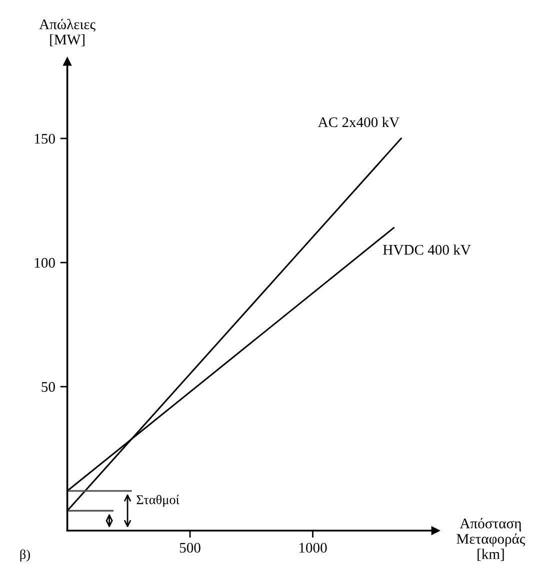 The width and height of the screenshot is (535, 575). Describe the element at coordinates (158, 500) in the screenshot. I see `annotation: Σταθμοί` at that location.